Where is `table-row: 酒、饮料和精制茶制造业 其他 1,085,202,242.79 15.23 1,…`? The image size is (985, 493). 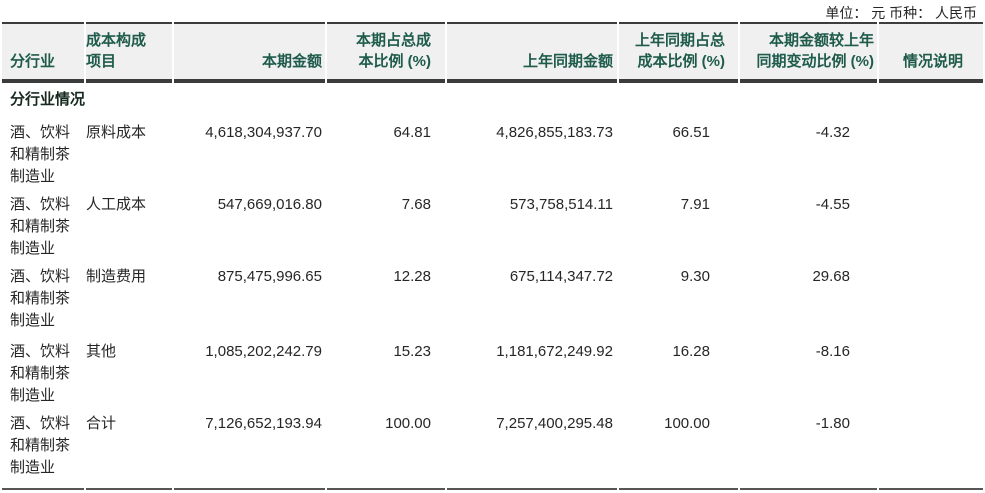 table-row: 酒、饮料和精制茶制造业 其他 1,085,202,242.79 15.23 1,… is located at coordinates (492, 371).